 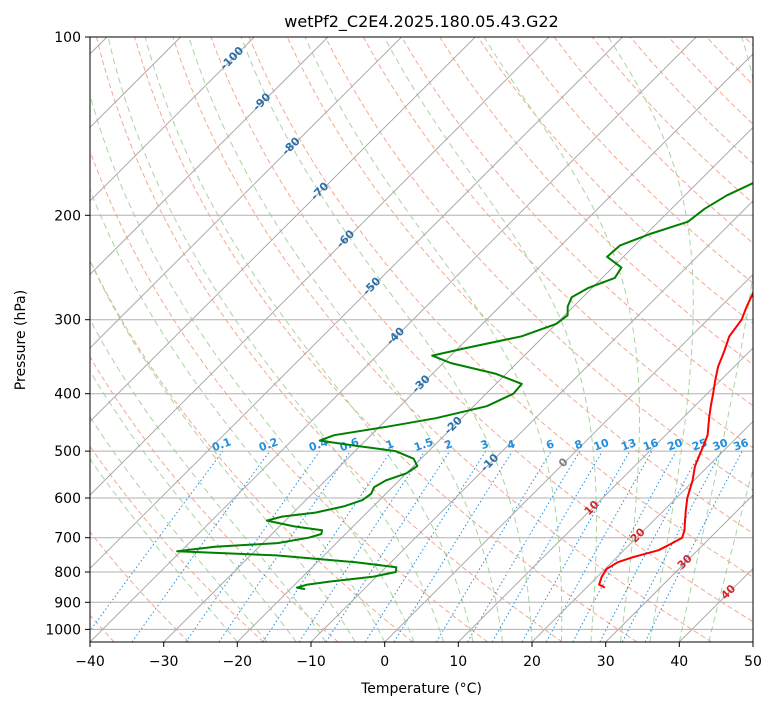 I want to click on mixing-ratio-label: 3, so click(x=485, y=444).